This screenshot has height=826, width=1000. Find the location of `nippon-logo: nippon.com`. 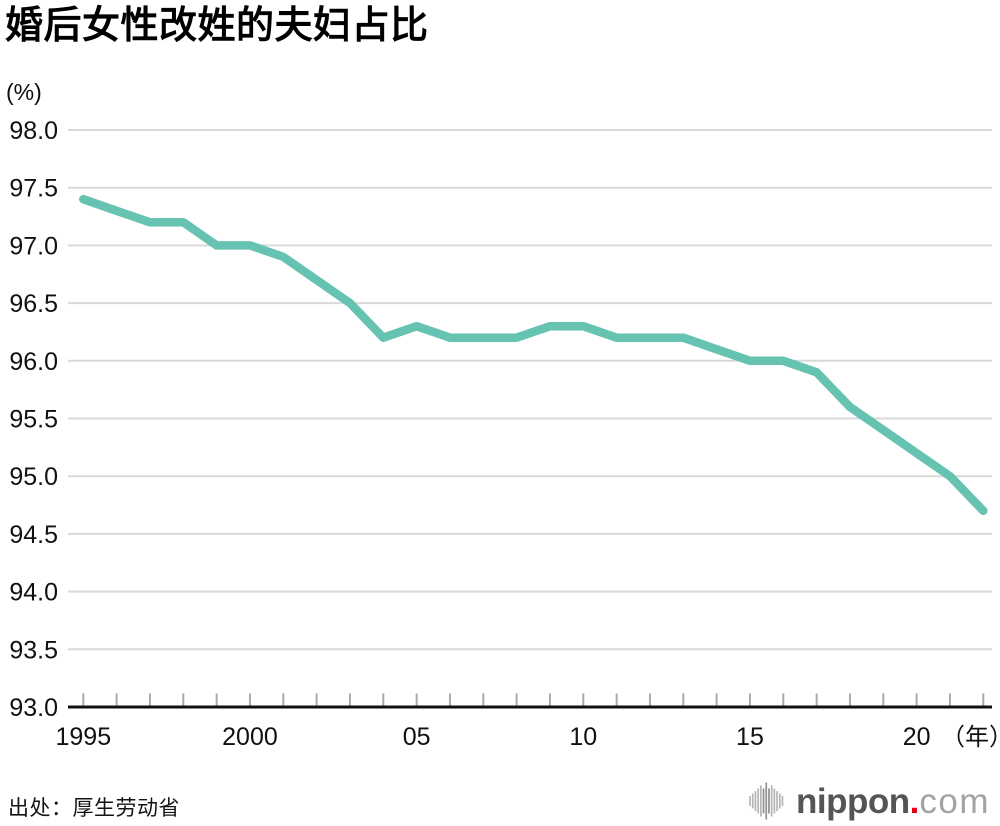

nippon-logo: nippon.com is located at coordinates (869, 801).